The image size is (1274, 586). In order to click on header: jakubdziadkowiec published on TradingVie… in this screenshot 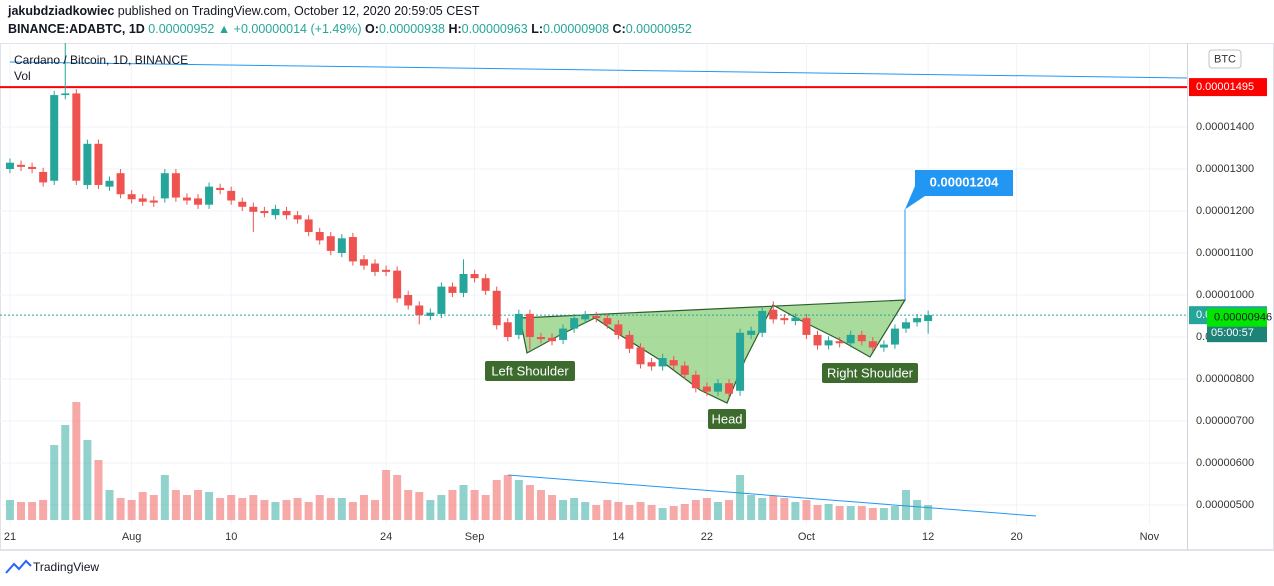, I will do `click(349, 20)`.